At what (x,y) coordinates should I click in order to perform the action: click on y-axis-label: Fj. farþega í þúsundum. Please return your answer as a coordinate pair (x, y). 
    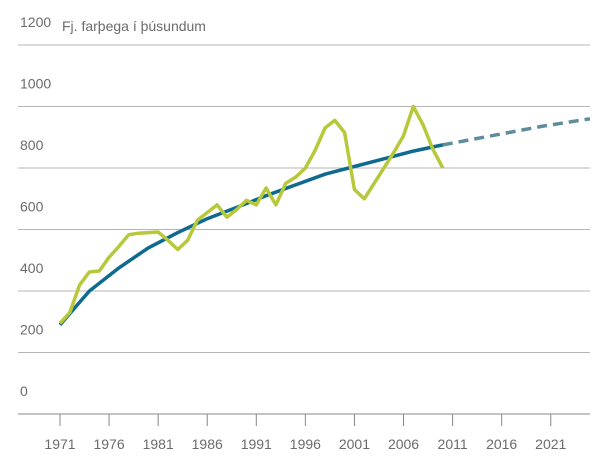
    Looking at the image, I should click on (134, 26).